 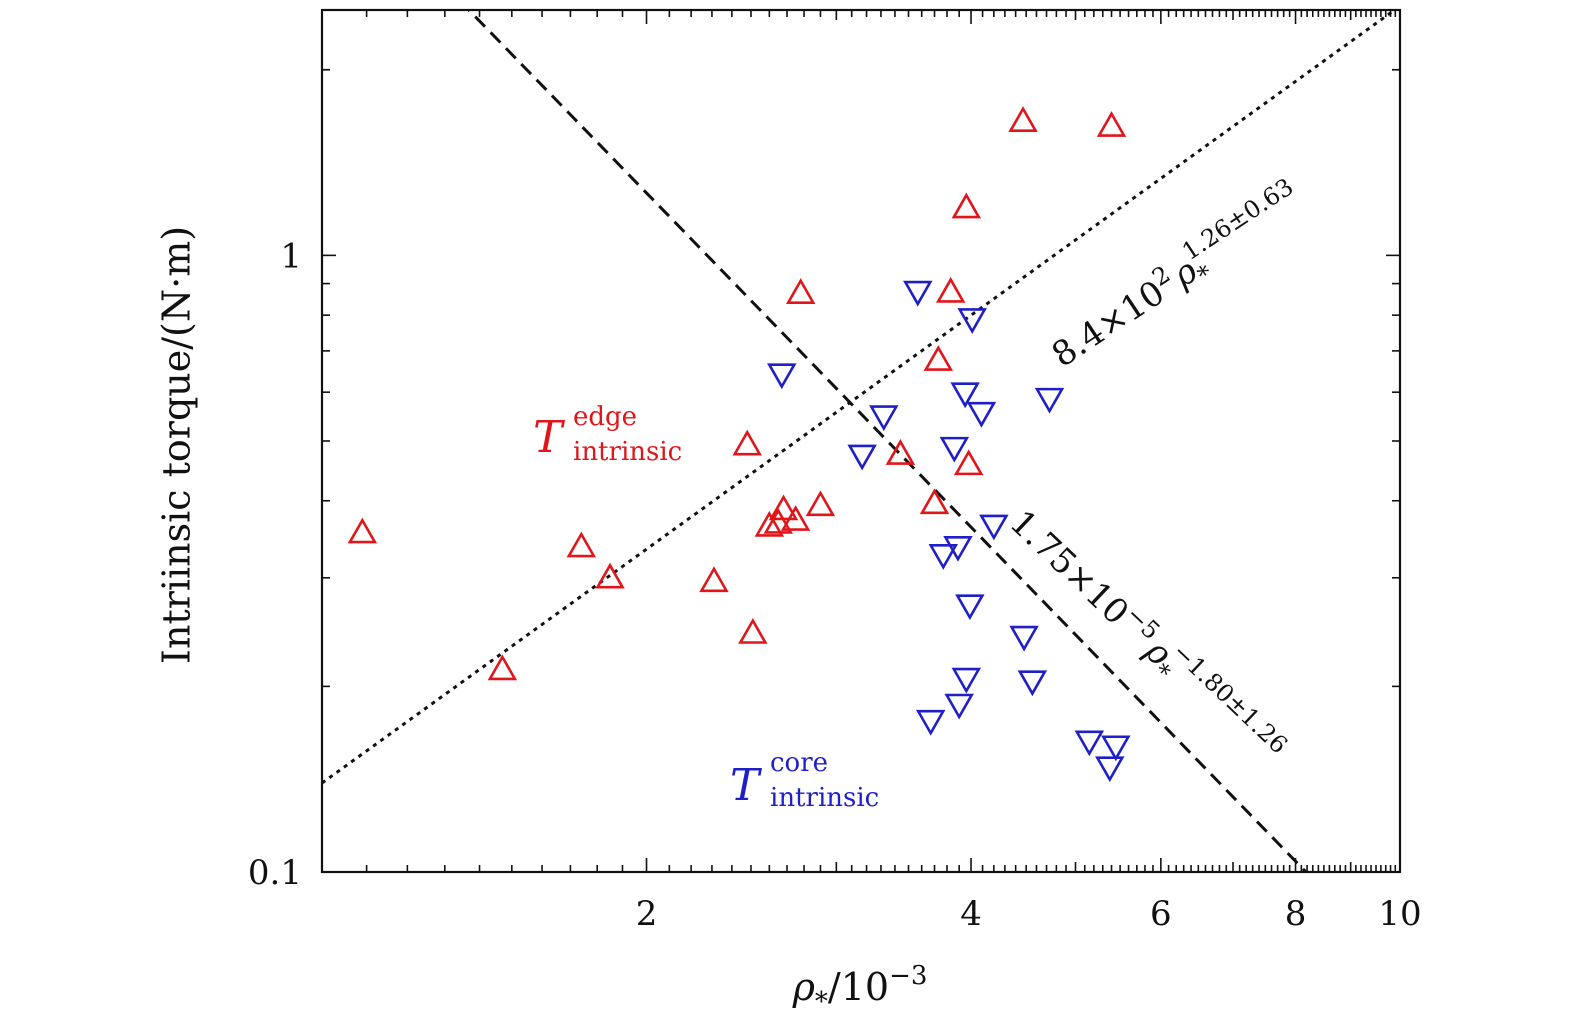 I want to click on core-fit-coef: 1.75×10, so click(x=1069, y=568).